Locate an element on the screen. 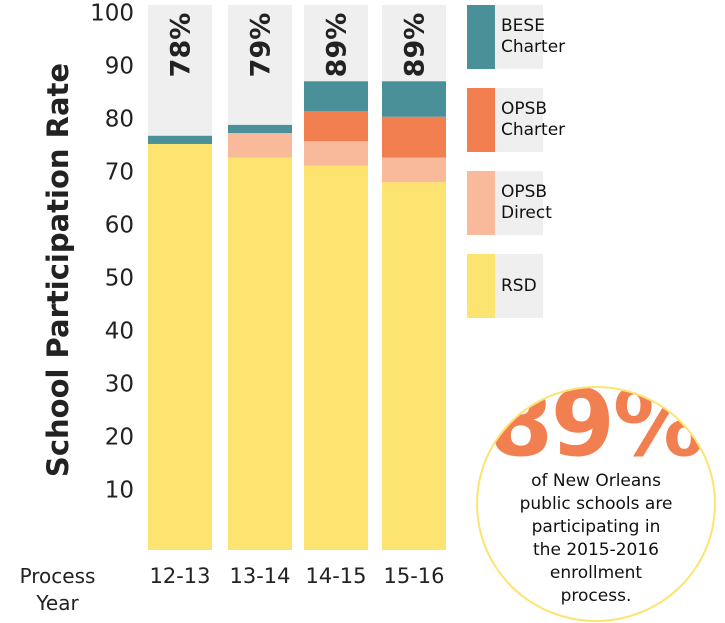 Image resolution: width=725 pixels, height=623 pixels. x-tick-label: 15-16 is located at coordinates (413, 576).